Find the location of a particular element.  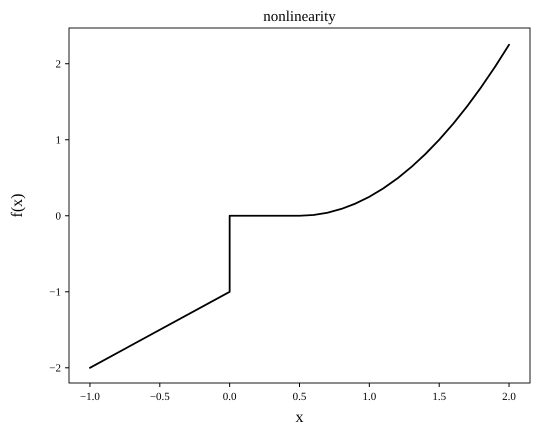

x-tick-label: −1.0 is located at coordinates (90, 397).